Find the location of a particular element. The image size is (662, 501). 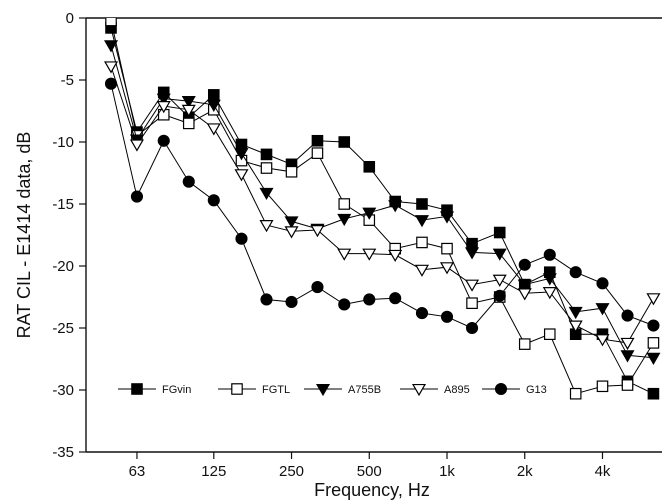

legend-item-fgtl: FGTL is located at coordinates (254, 389).